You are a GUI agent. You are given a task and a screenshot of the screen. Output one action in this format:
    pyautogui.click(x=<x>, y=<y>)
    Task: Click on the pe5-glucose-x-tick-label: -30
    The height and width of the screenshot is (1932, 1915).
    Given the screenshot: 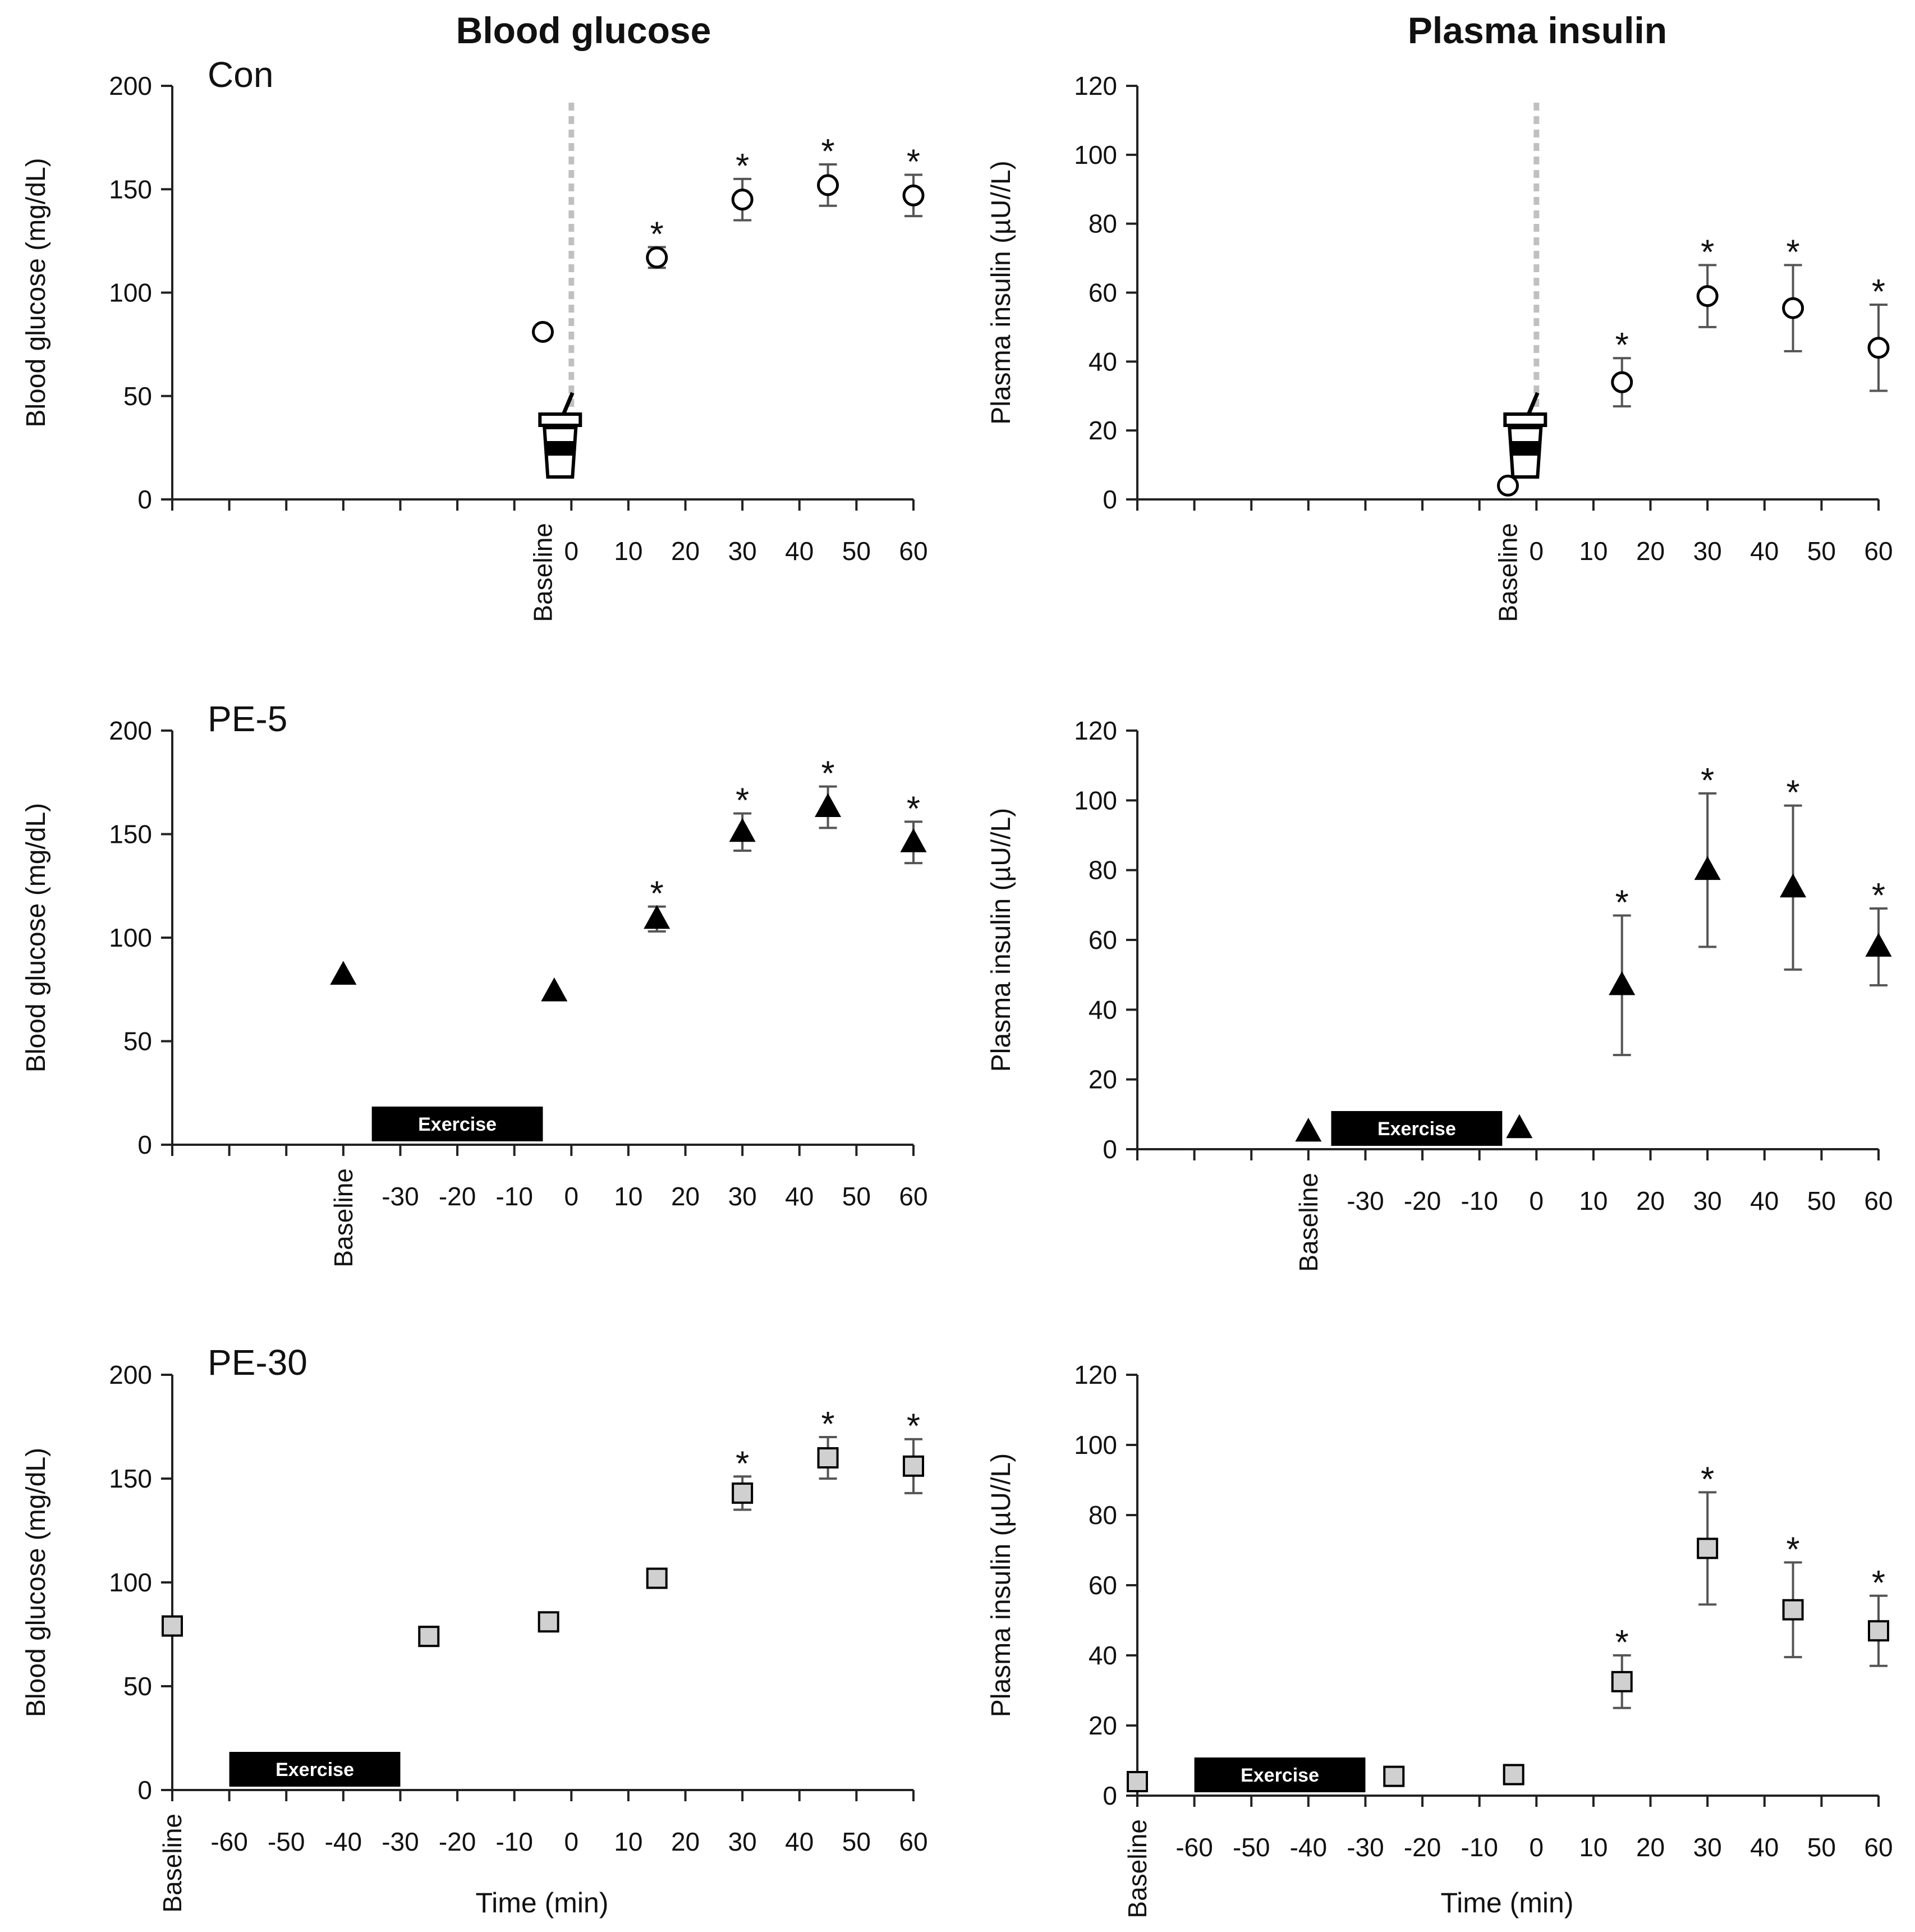 What is the action you would take?
    pyautogui.click(x=400, y=1196)
    